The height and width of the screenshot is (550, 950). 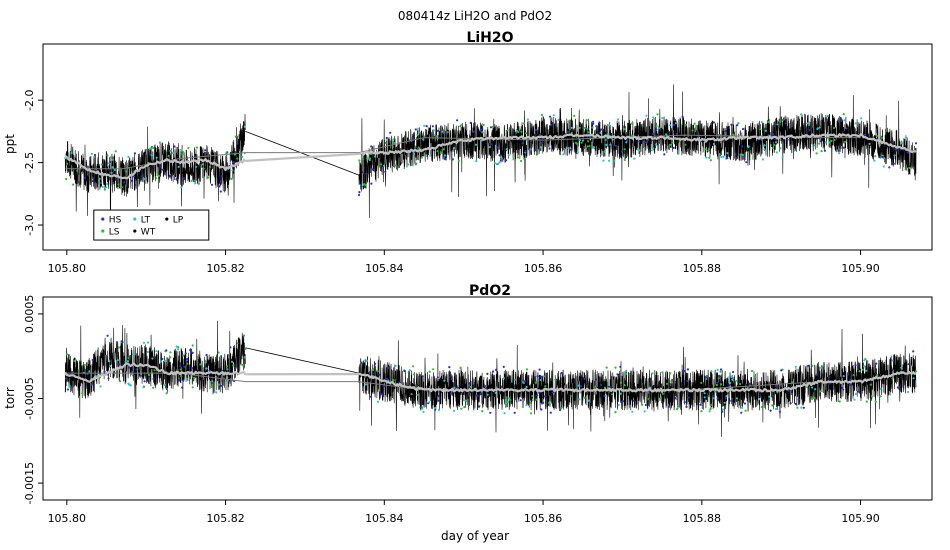 I want to click on panel-lih2o-y-axis: -3.0 -2.5 -2.0, so click(x=33, y=162).